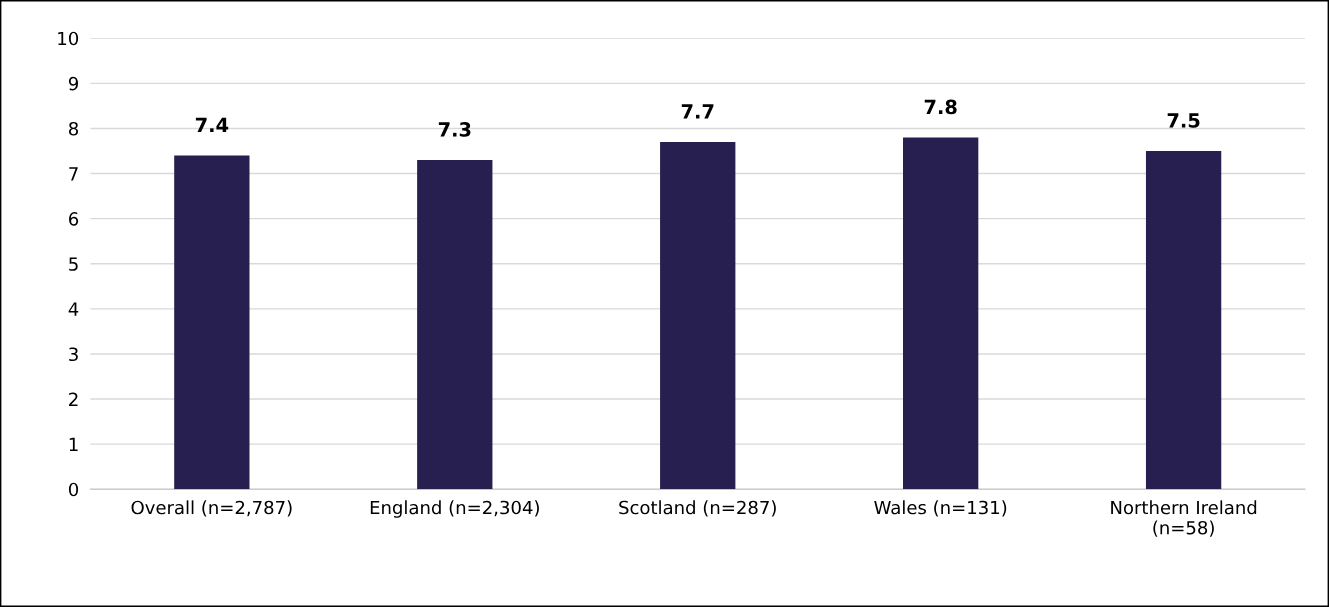 The image size is (1329, 607). Describe the element at coordinates (73, 399) in the screenshot. I see `y-tick-label: 2` at that location.